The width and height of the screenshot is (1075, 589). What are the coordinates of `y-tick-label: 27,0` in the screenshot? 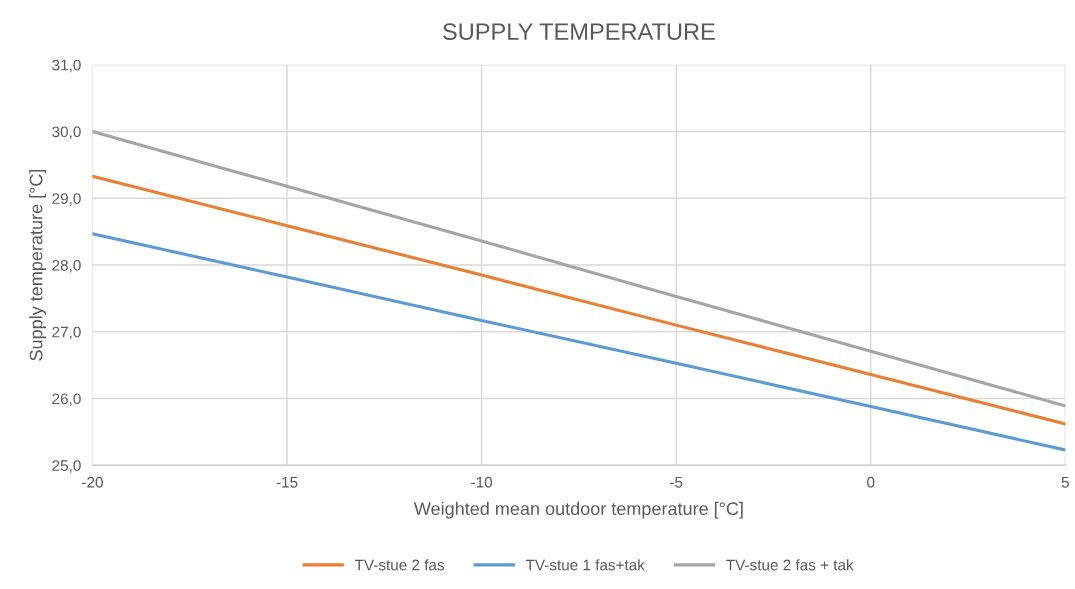 It's located at (66, 333).